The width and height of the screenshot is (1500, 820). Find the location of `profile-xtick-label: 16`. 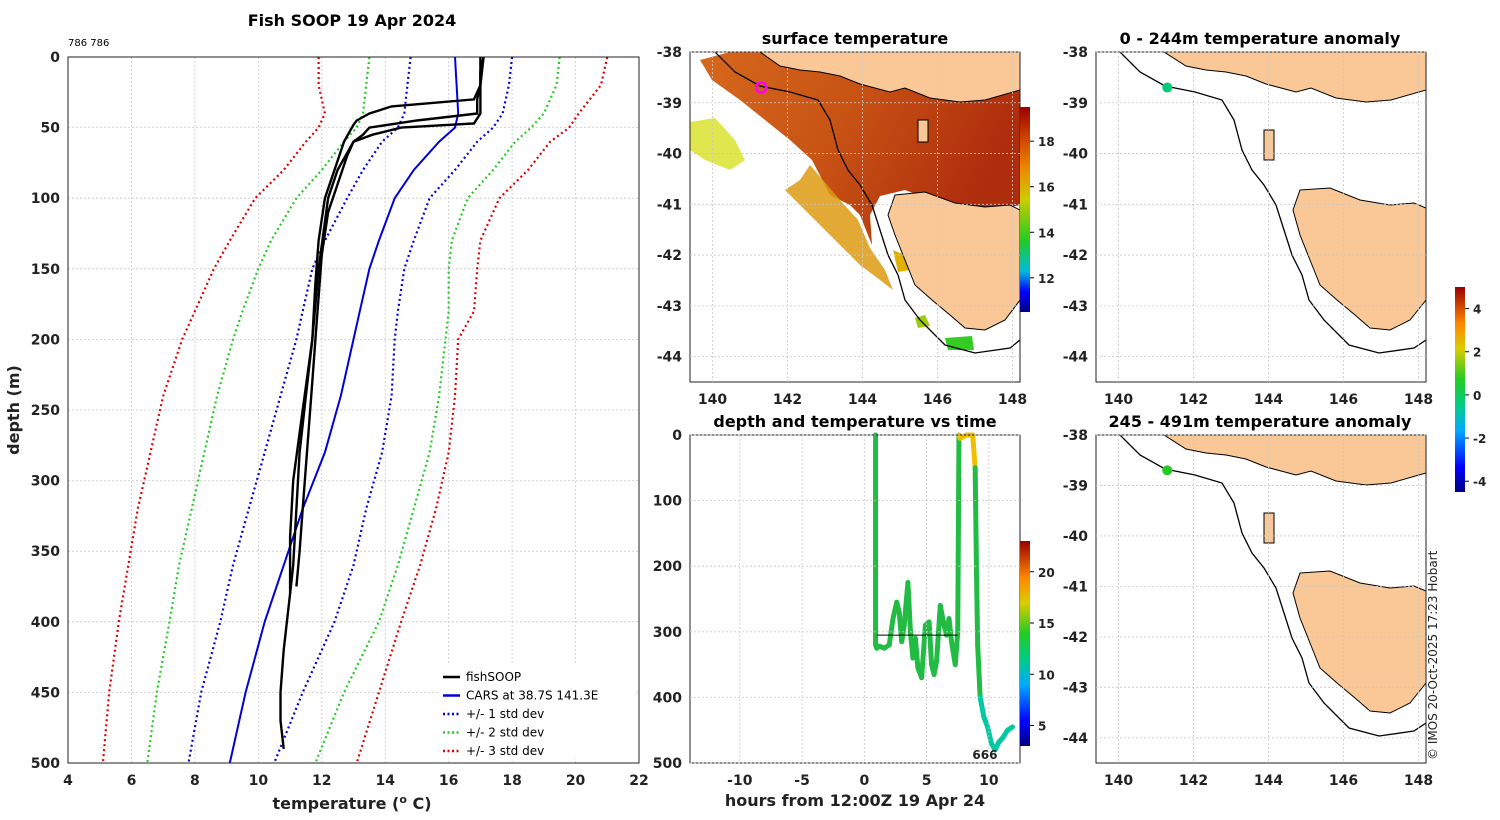

profile-xtick-label: 16 is located at coordinates (448, 781).